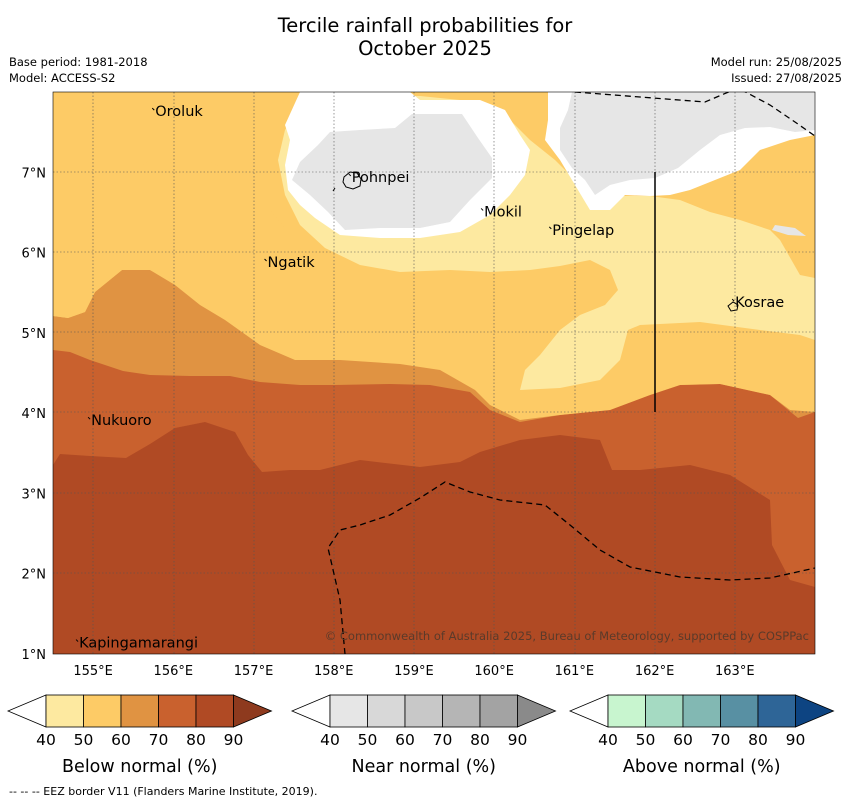 This screenshot has width=850, height=804. I want to click on lon-tick-label: 158°E, so click(334, 671).